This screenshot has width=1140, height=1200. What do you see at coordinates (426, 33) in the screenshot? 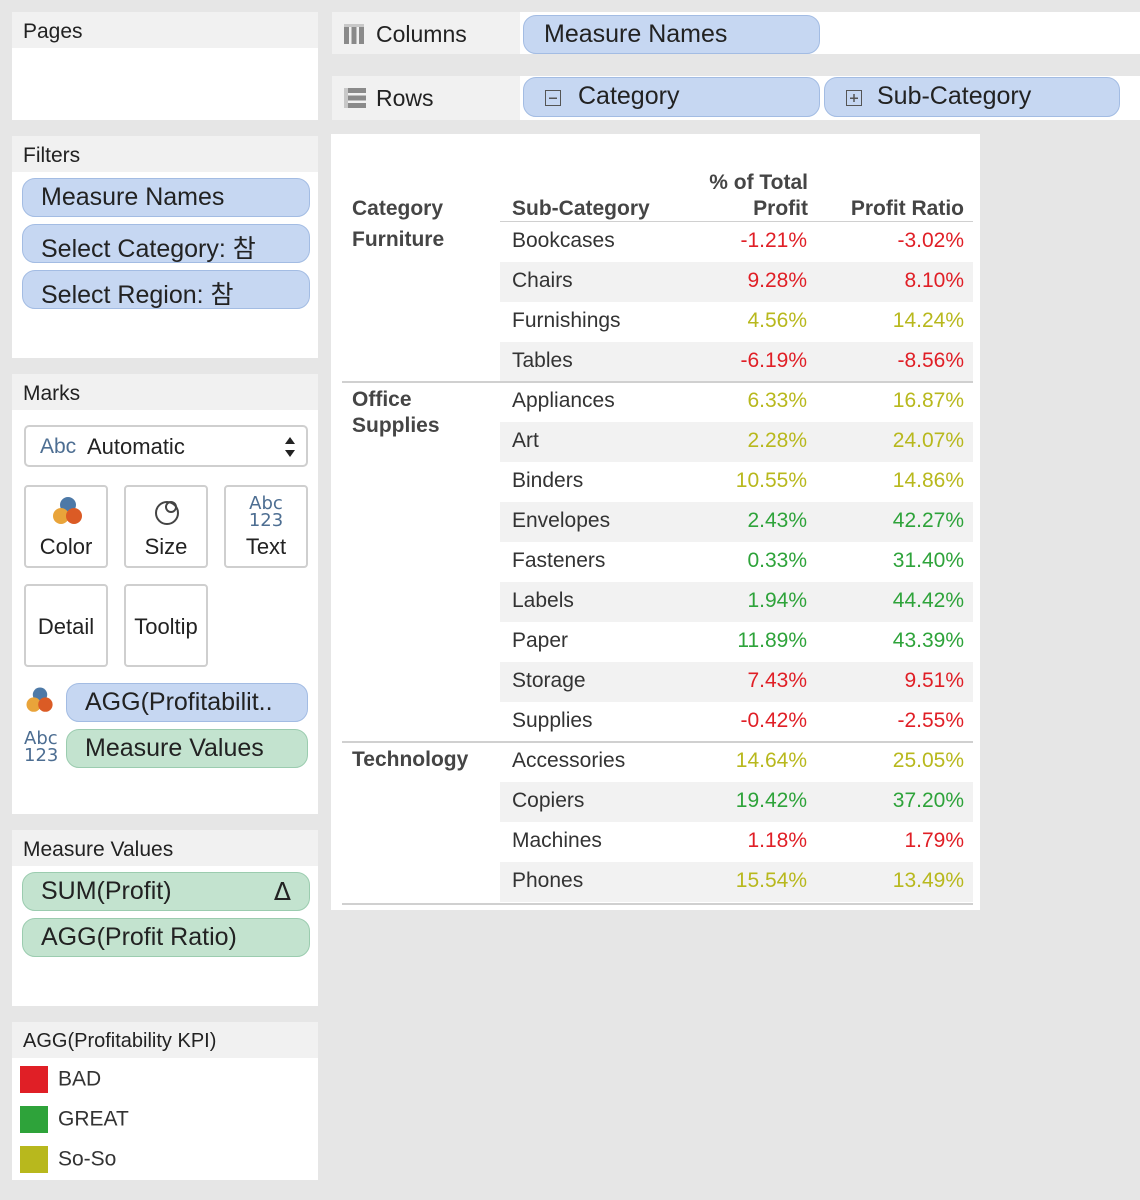
I see `columns-shelf-label: Columns` at bounding box center [426, 33].